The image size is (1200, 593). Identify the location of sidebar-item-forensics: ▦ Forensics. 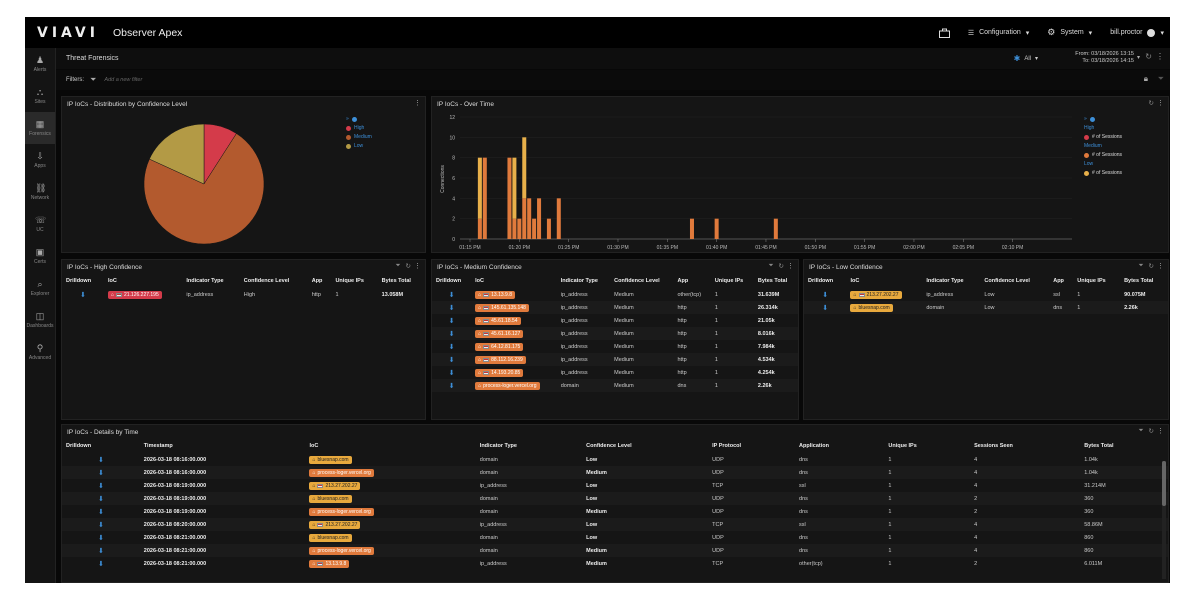
(40, 128).